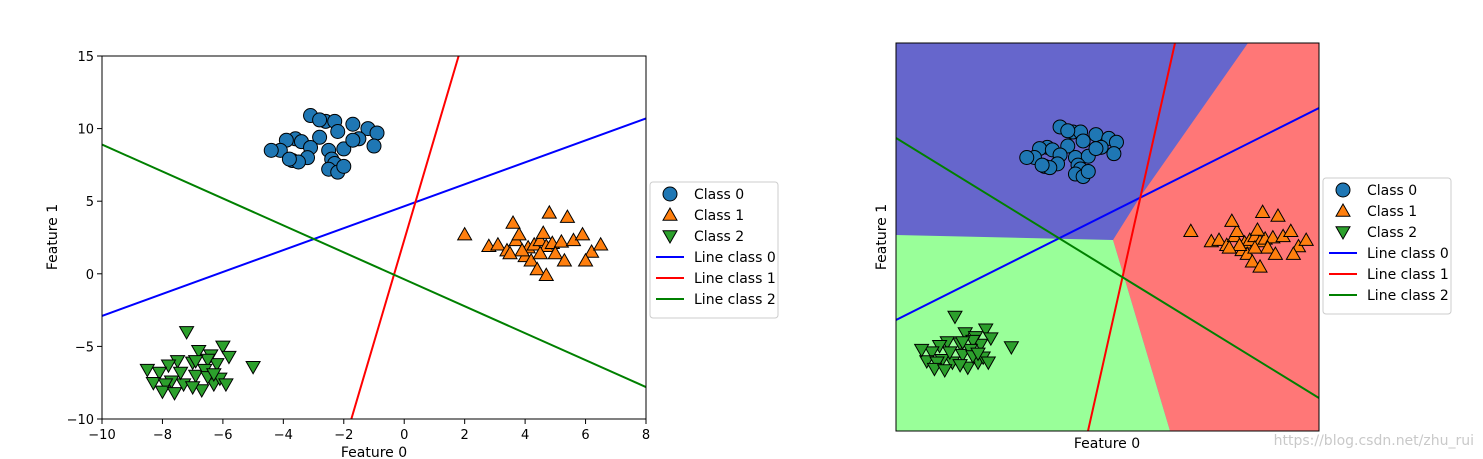 This screenshot has height=459, width=1483. What do you see at coordinates (84, 347) in the screenshot?
I see `left-y-tick-label: −5` at bounding box center [84, 347].